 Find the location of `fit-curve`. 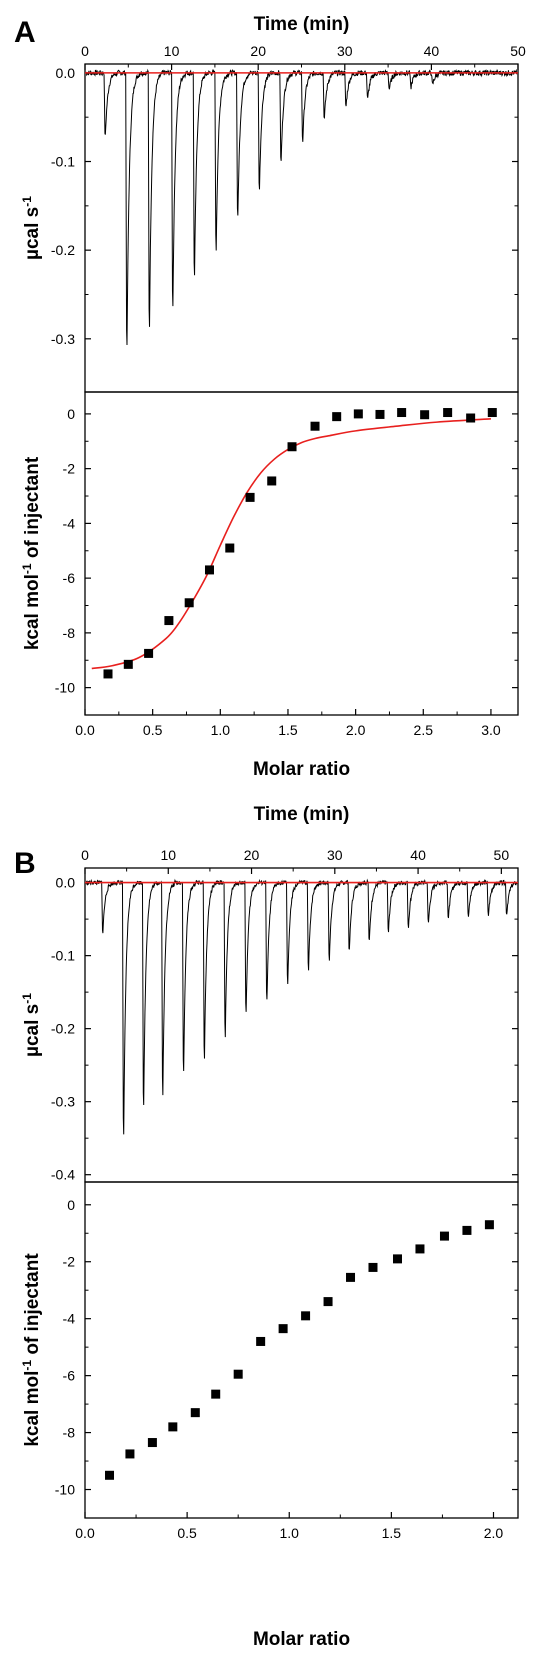

fit-curve is located at coordinates (291, 544).